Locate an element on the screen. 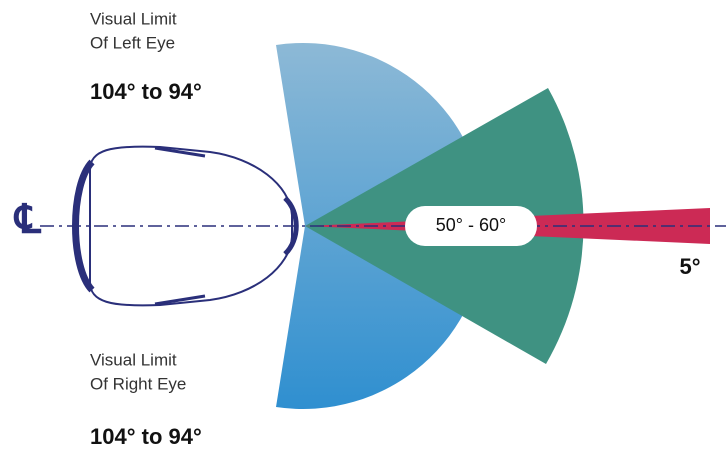  right-eye-line1: Visual Limit is located at coordinates (133, 359).